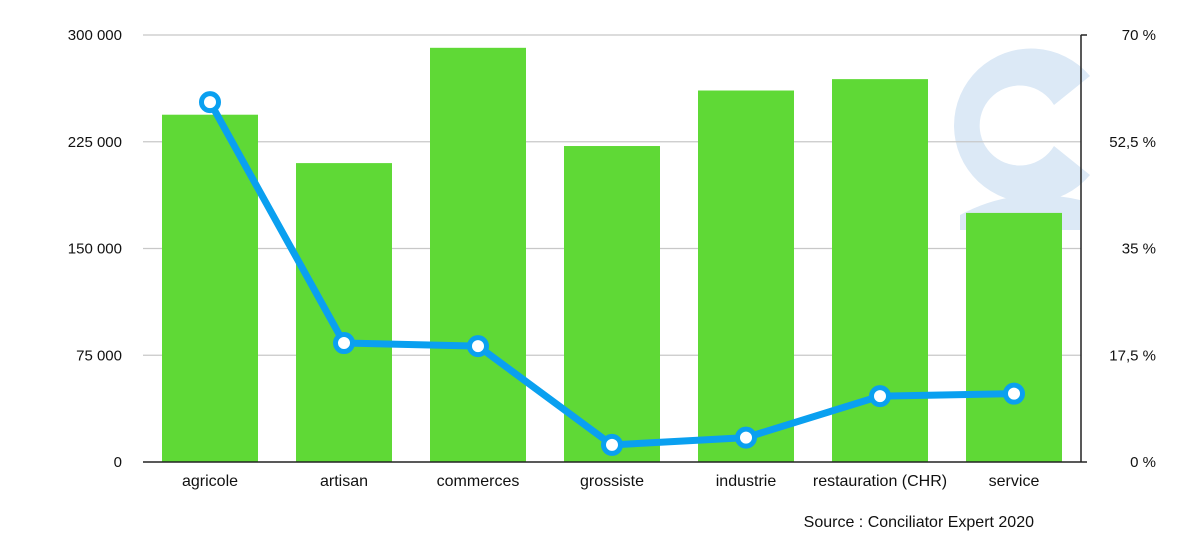 Image resolution: width=1200 pixels, height=548 pixels. I want to click on conciliator-logo-icon, so click(1022, 125).